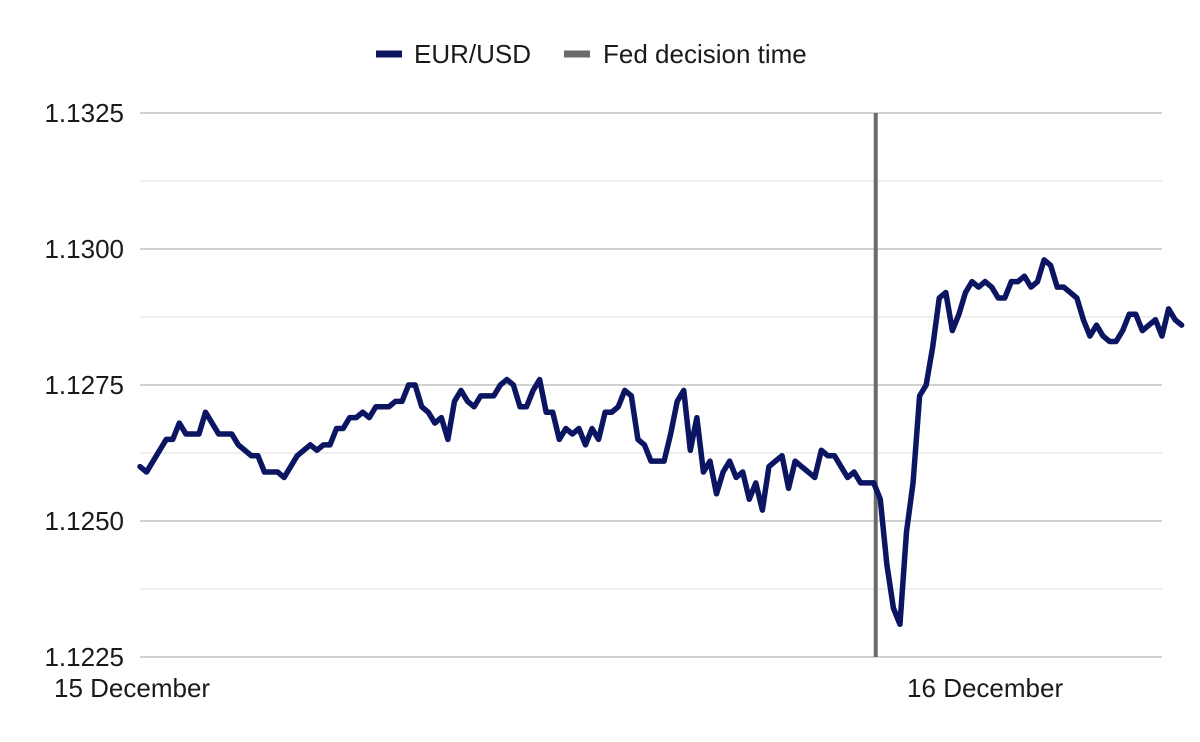  I want to click on y-tick-label: 1.1275, so click(84, 385).